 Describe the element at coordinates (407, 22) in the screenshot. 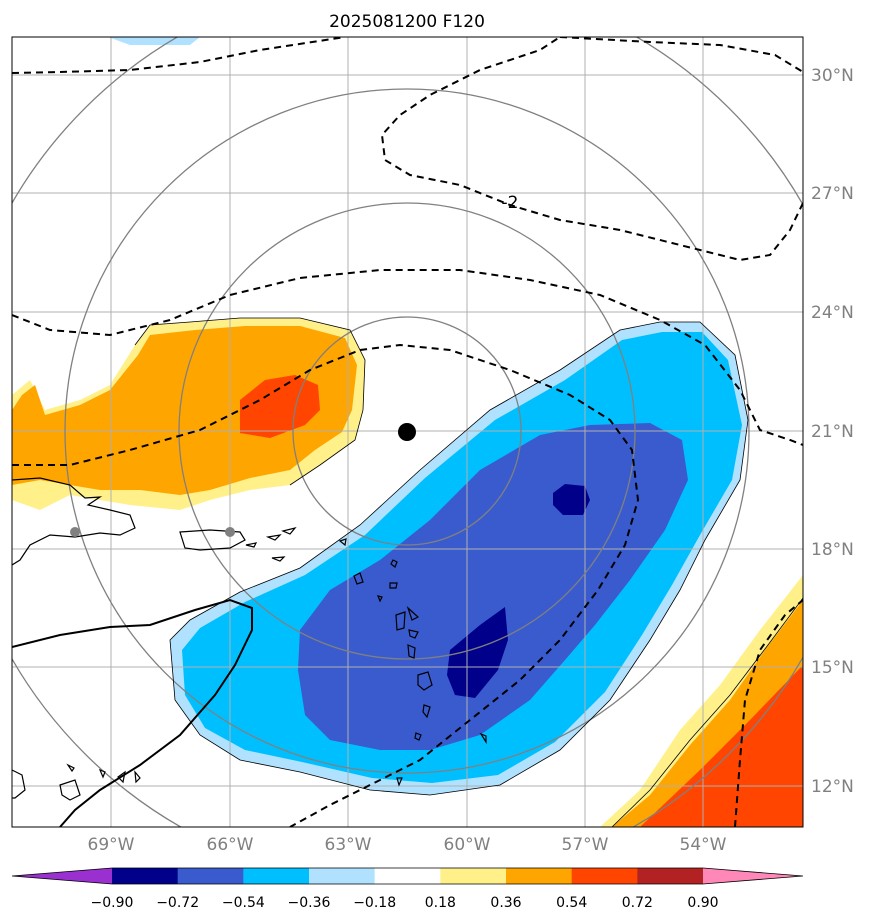

I see `map-title: 2025081200 F120` at that location.